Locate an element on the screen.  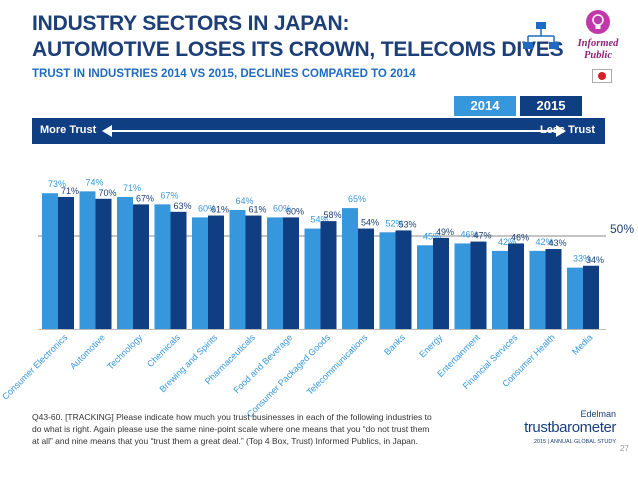
data-label-2014: 73% is located at coordinates (57, 184).